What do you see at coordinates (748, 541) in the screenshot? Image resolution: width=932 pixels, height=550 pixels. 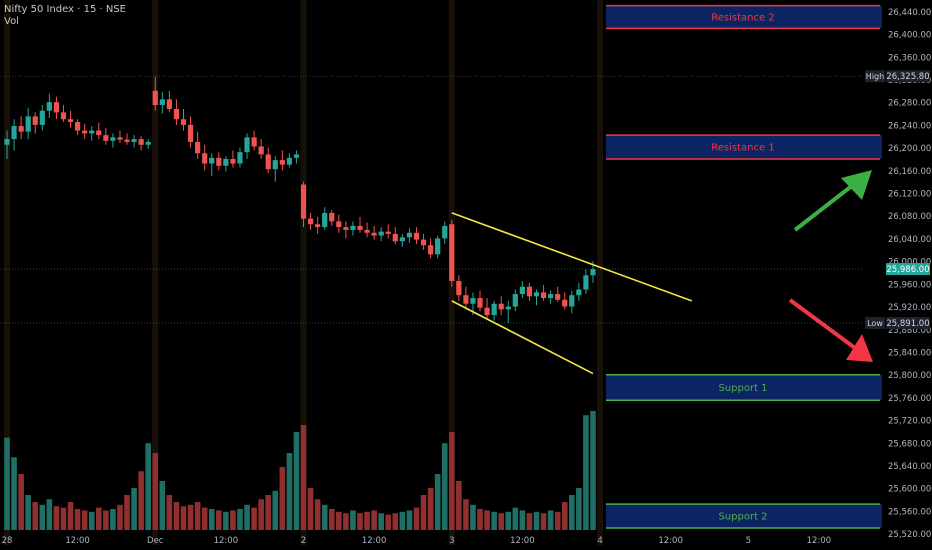 I see `x-tick-label: 5` at bounding box center [748, 541].